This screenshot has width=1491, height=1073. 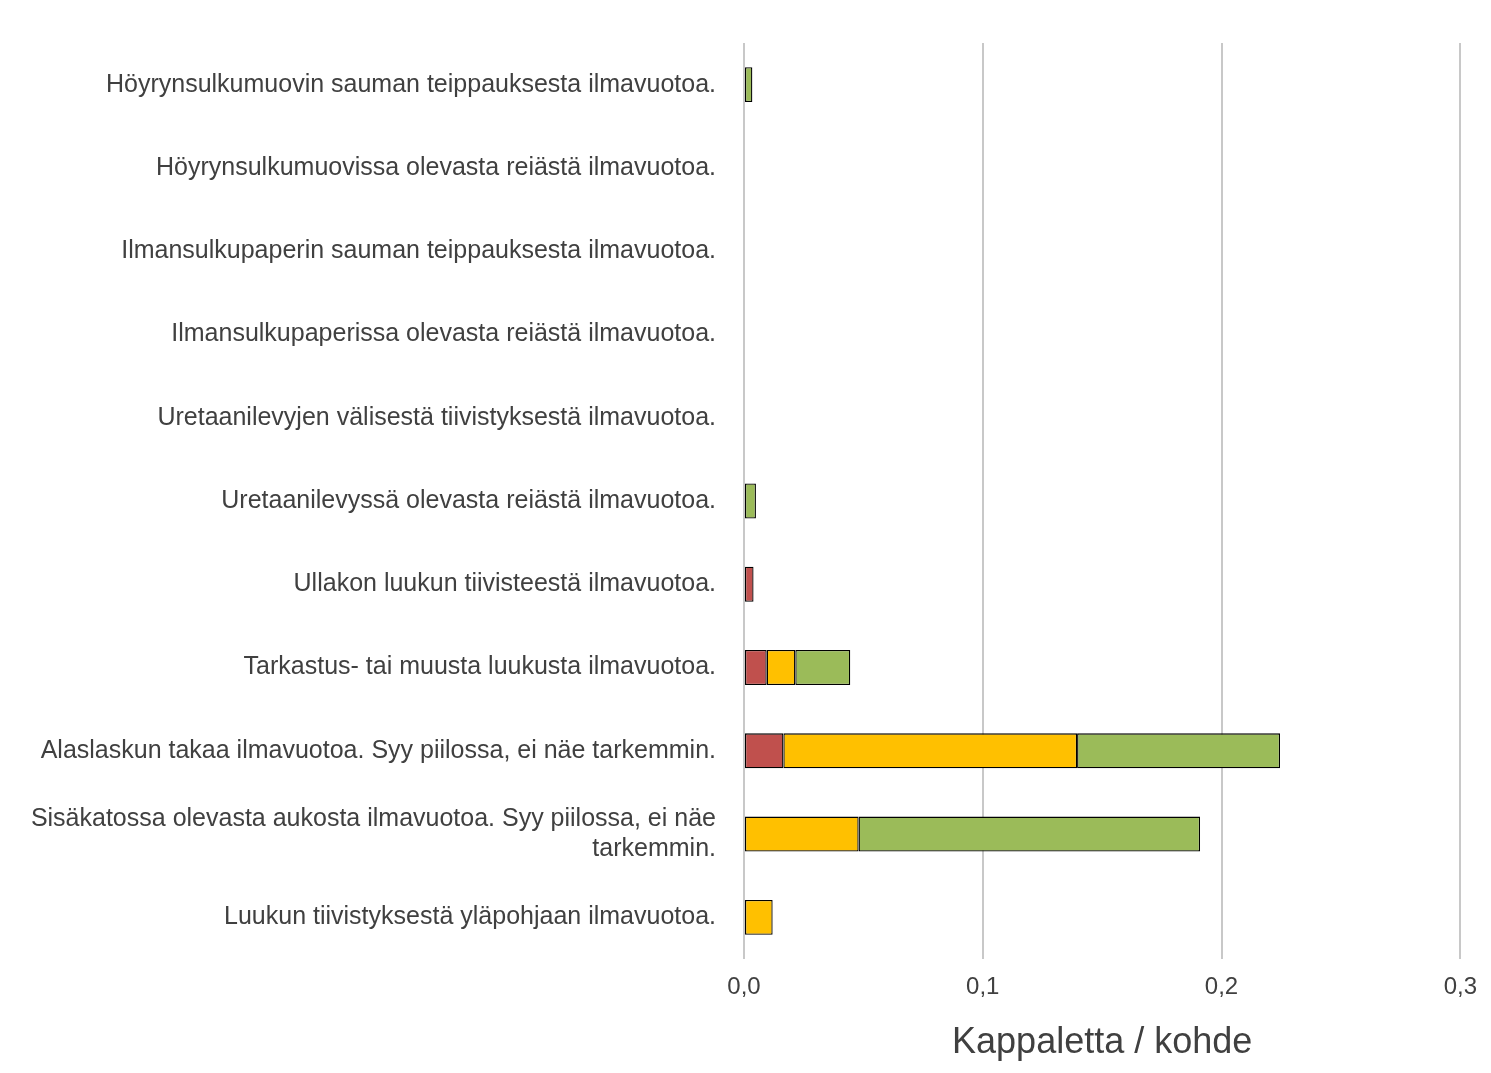 What do you see at coordinates (1221, 986) in the screenshot?
I see `x-tick-label: 0,2` at bounding box center [1221, 986].